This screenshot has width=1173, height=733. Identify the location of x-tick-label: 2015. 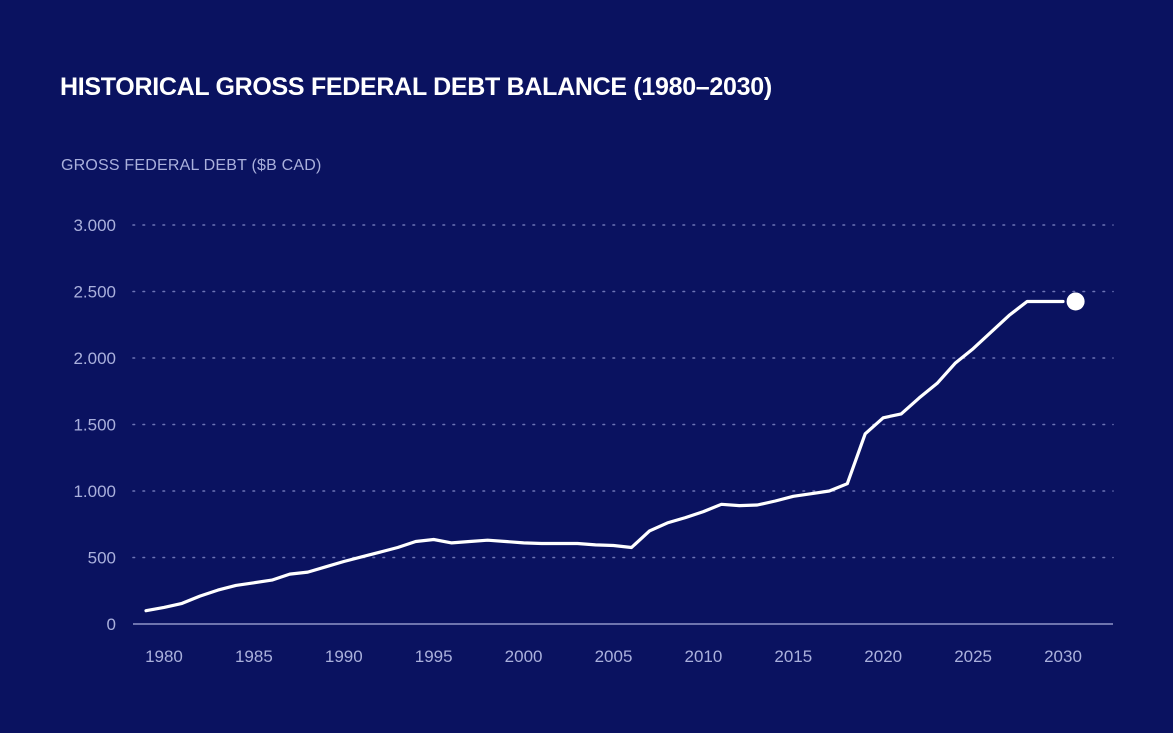
(793, 656).